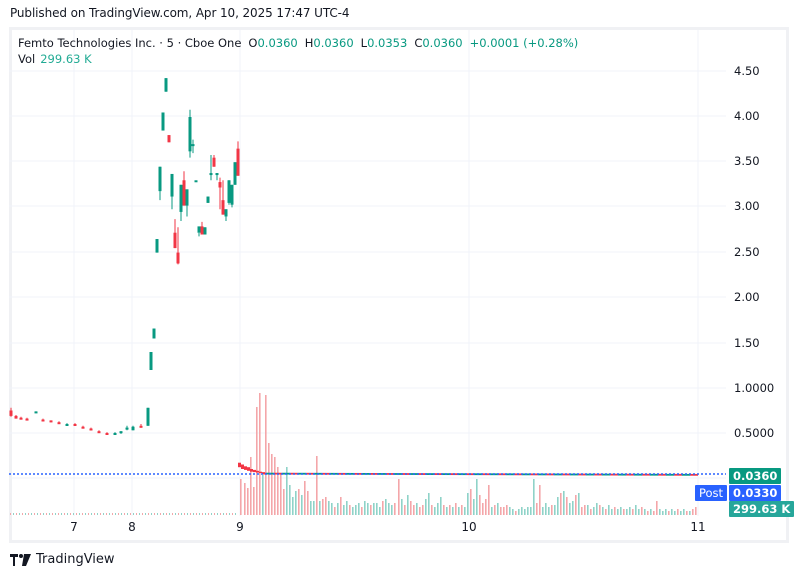 The width and height of the screenshot is (798, 578). I want to click on post-label-badge: Post, so click(711, 493).